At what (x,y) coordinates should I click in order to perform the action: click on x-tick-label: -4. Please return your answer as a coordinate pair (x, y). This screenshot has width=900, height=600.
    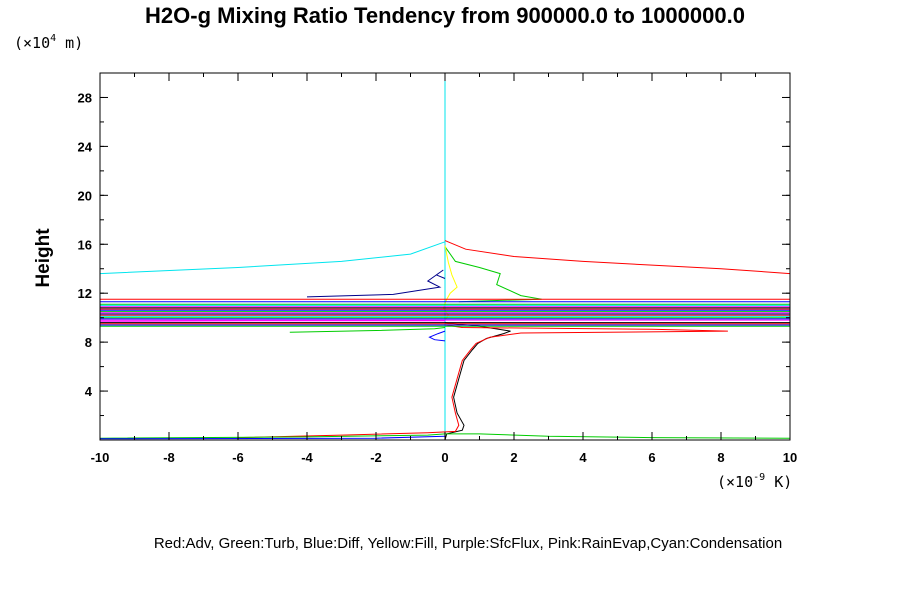
    Looking at the image, I should click on (307, 457).